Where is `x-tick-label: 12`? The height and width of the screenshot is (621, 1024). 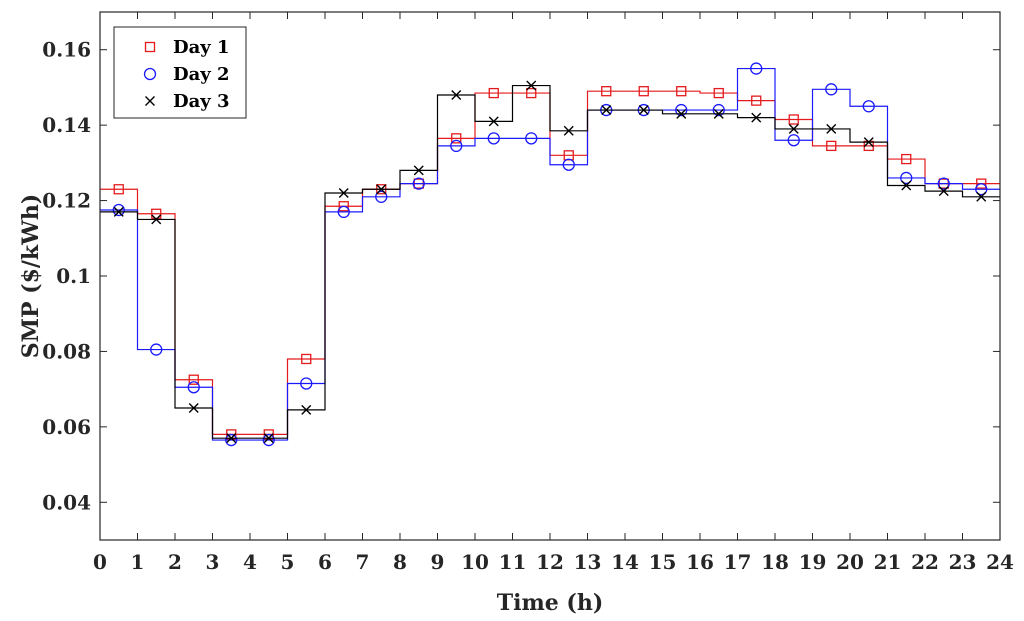 x-tick-label: 12 is located at coordinates (550, 562).